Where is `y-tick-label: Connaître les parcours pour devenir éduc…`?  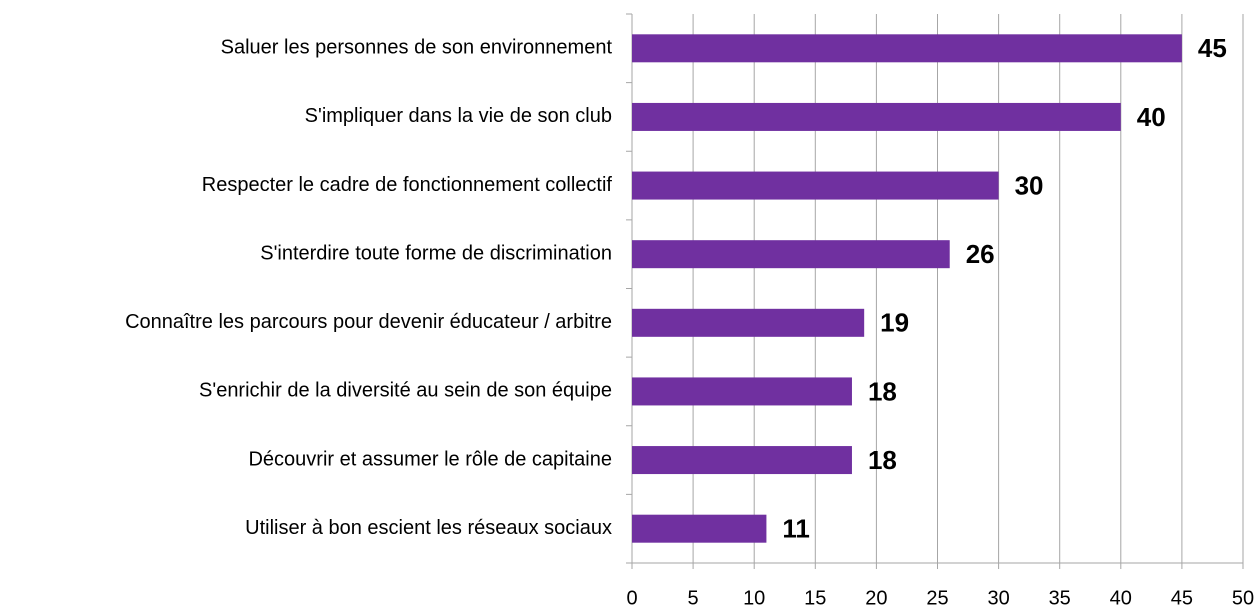
y-tick-label: Connaître les parcours pour devenir éduc… is located at coordinates (368, 322).